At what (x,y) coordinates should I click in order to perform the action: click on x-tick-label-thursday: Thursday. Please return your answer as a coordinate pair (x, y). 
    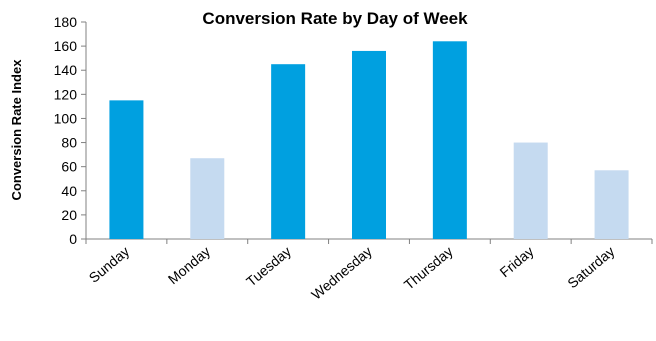
    Looking at the image, I should click on (428, 268).